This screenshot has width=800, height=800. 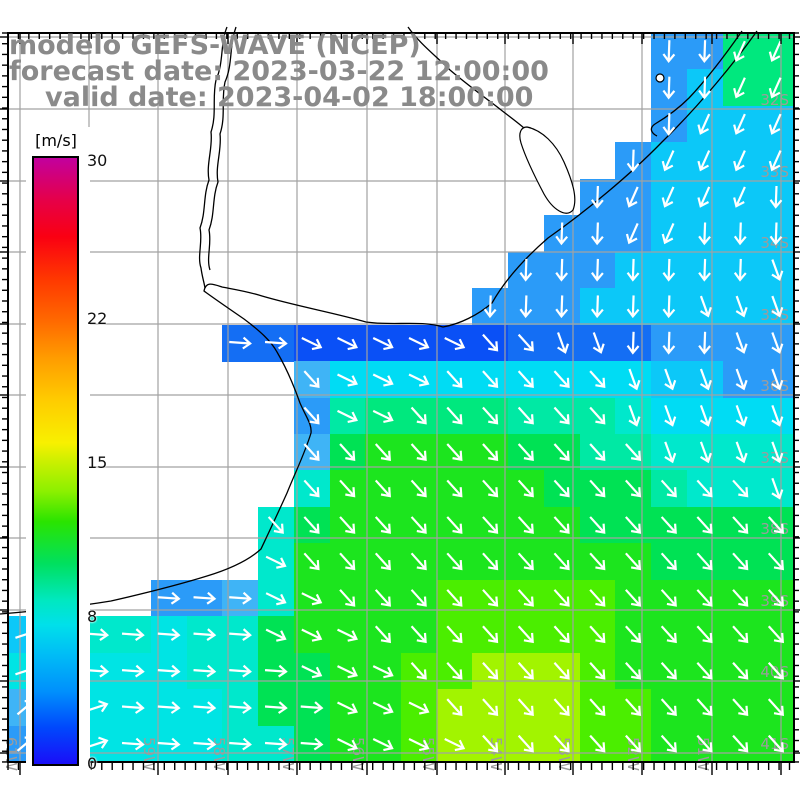 What do you see at coordinates (696, 83) in the screenshot?
I see `coastline` at bounding box center [696, 83].